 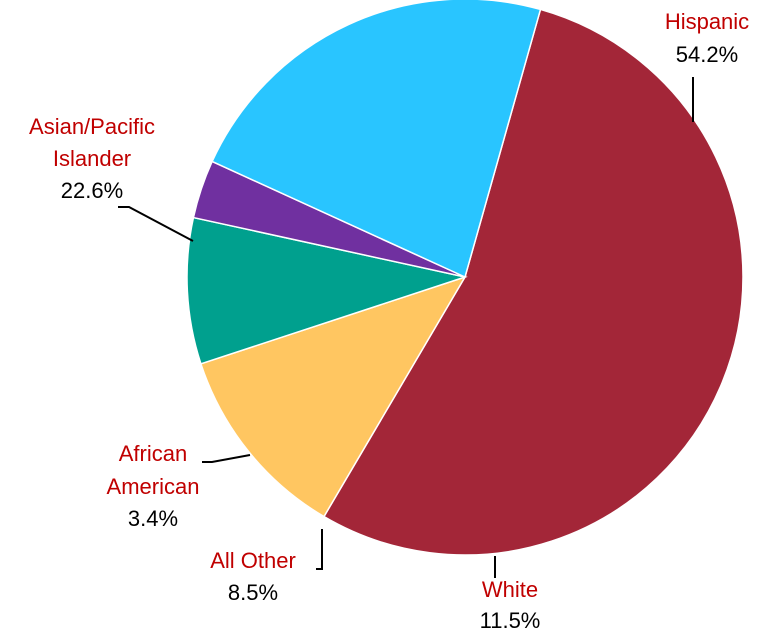 I want to click on leader-line-all-other, so click(x=319, y=549).